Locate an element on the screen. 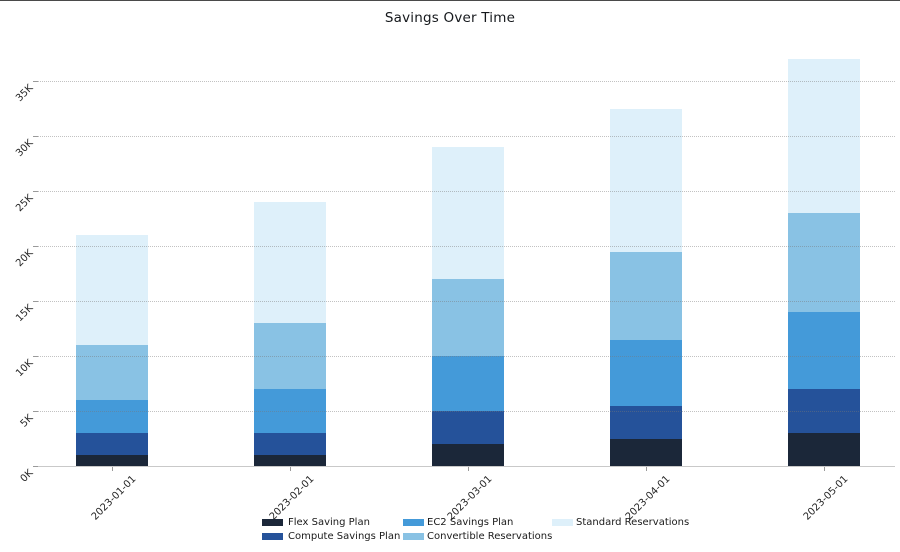 The height and width of the screenshot is (552, 900). y-tick-label: 0K is located at coordinates (27, 476).